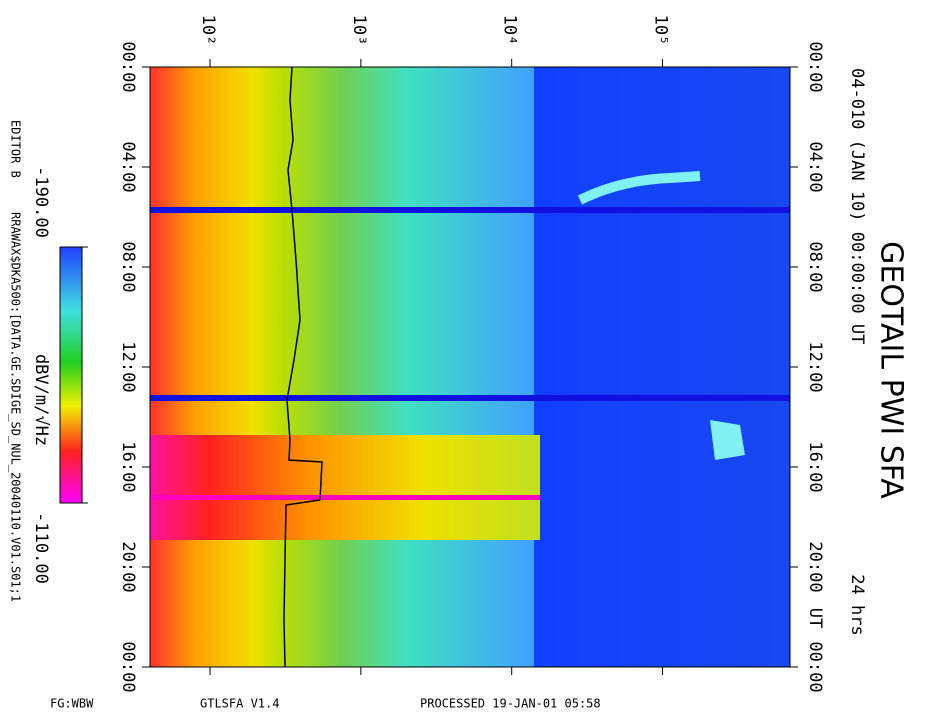 The height and width of the screenshot is (720, 945). Describe the element at coordinates (41, 202) in the screenshot. I see `colorbar-tick-label: -190.00` at that location.